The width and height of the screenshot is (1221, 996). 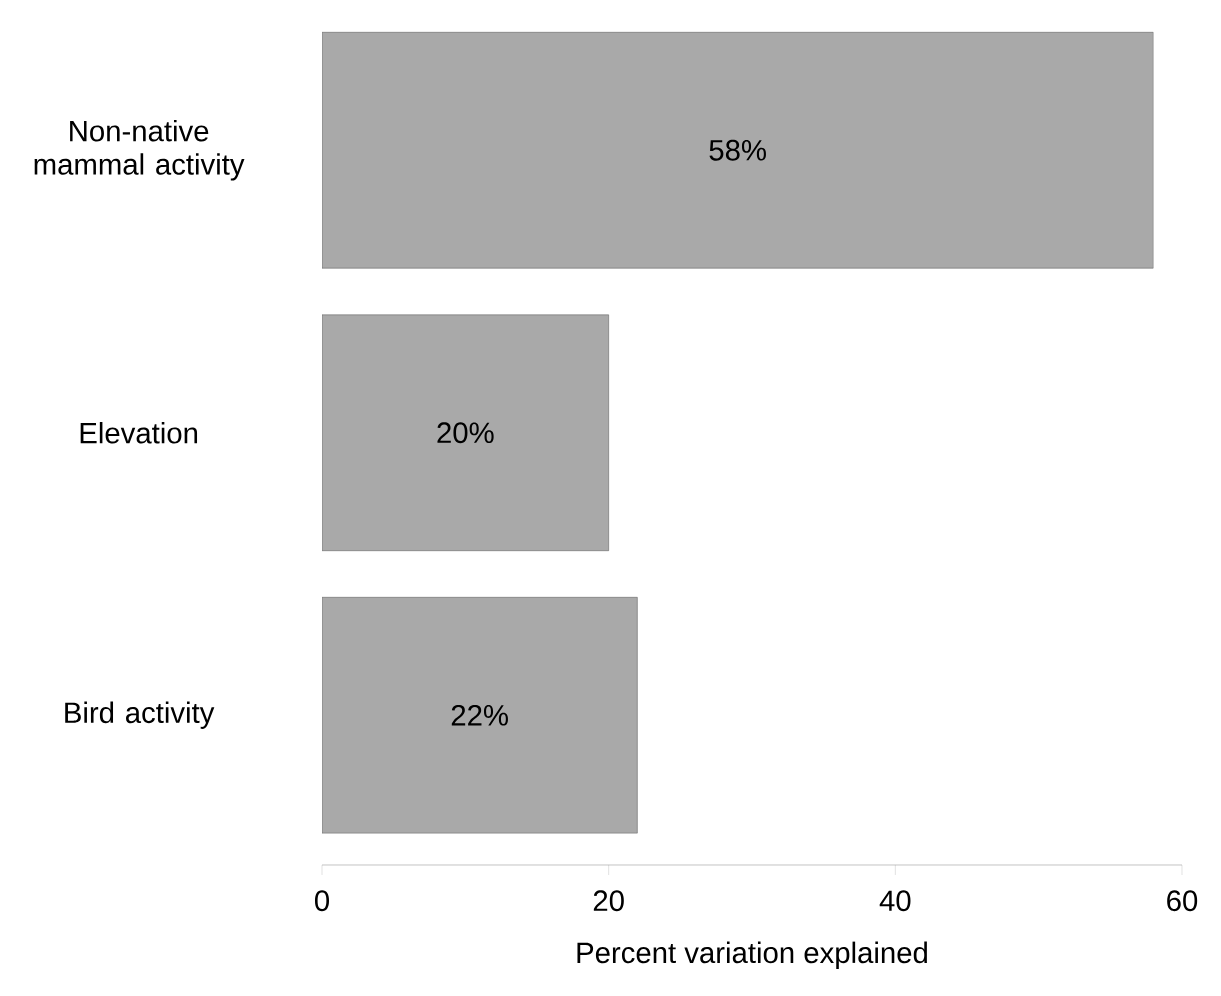 I want to click on data-label: 22%, so click(x=479, y=715).